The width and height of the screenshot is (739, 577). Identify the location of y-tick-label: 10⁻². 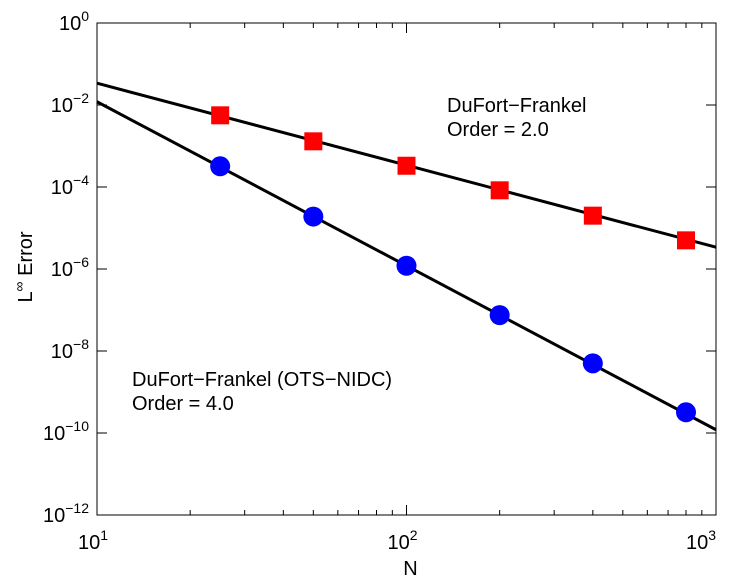
(70, 103).